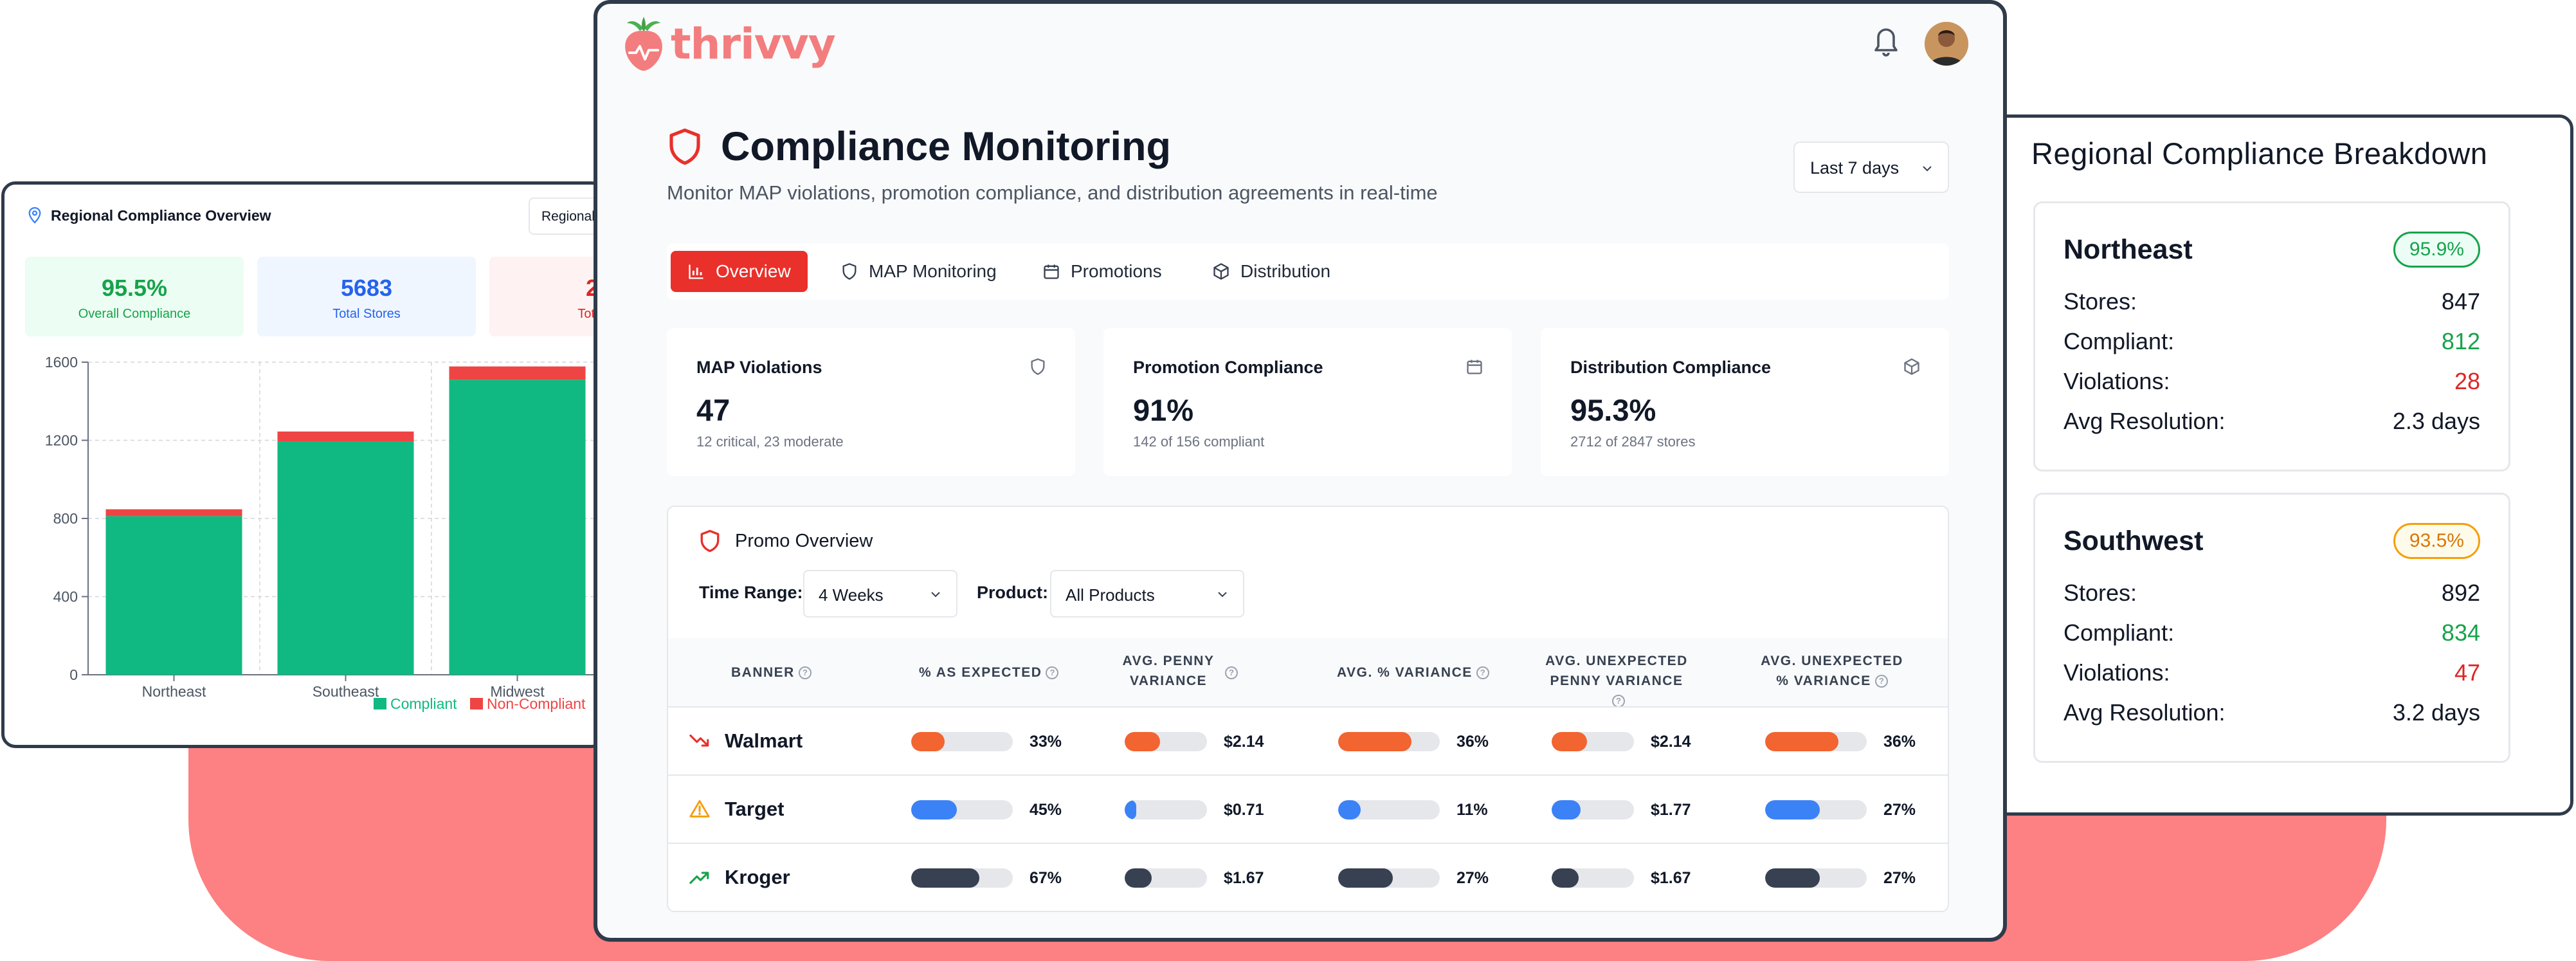 The image size is (2576, 961). I want to click on promo-overview-title: Promo Overview, so click(804, 540).